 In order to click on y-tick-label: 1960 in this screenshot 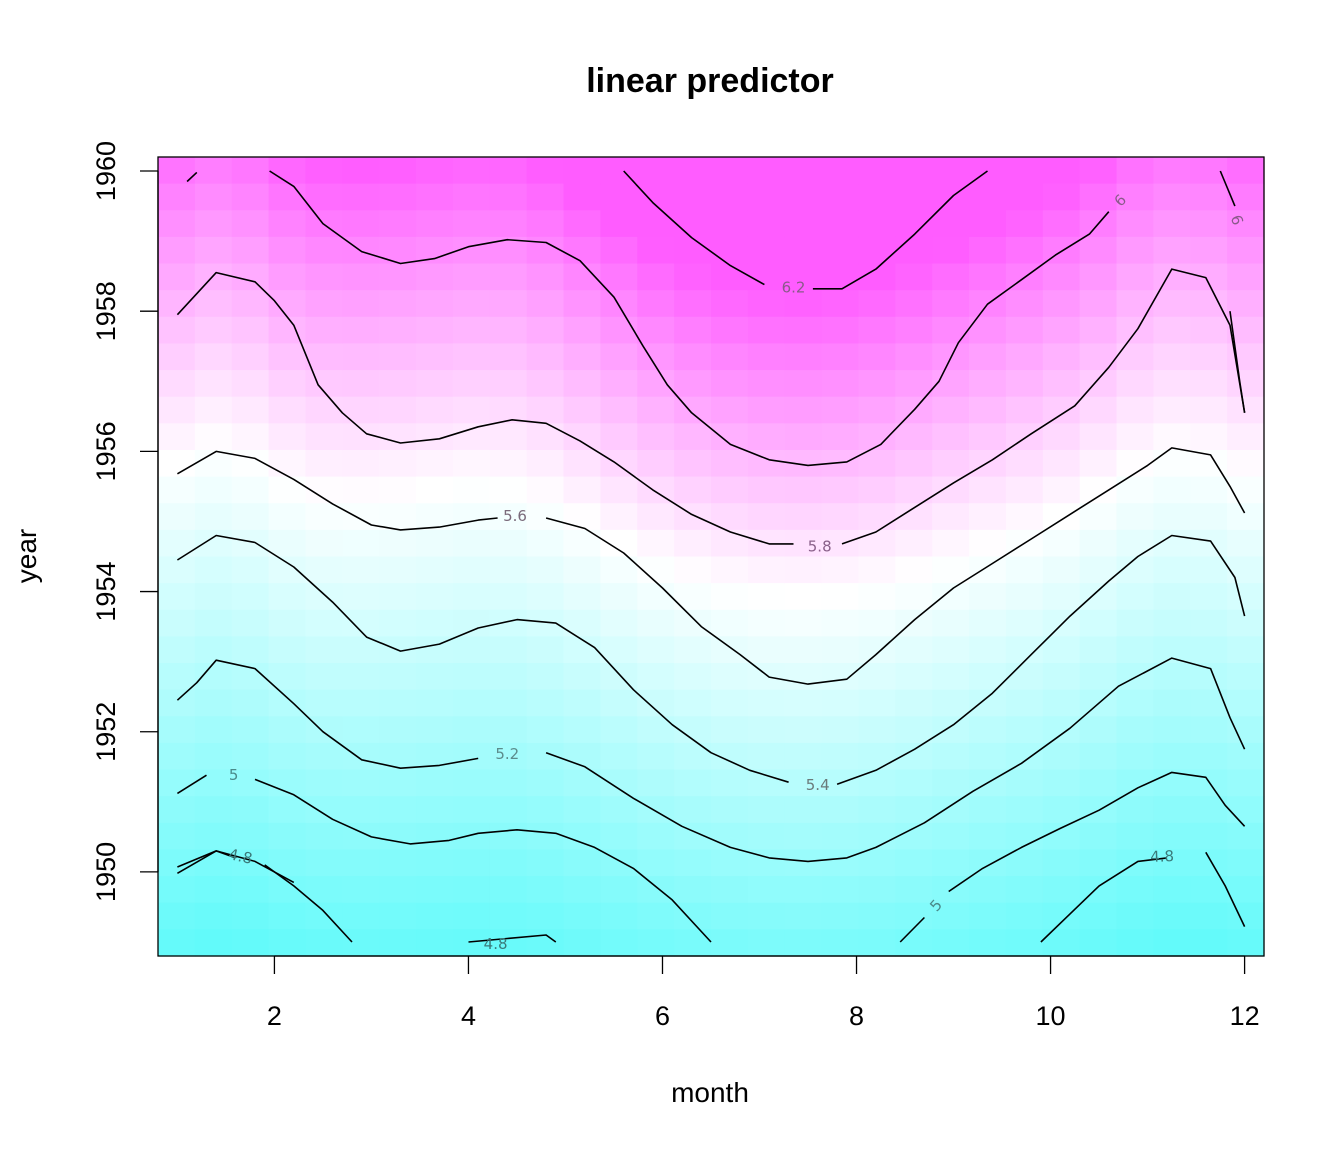, I will do `click(106, 171)`.